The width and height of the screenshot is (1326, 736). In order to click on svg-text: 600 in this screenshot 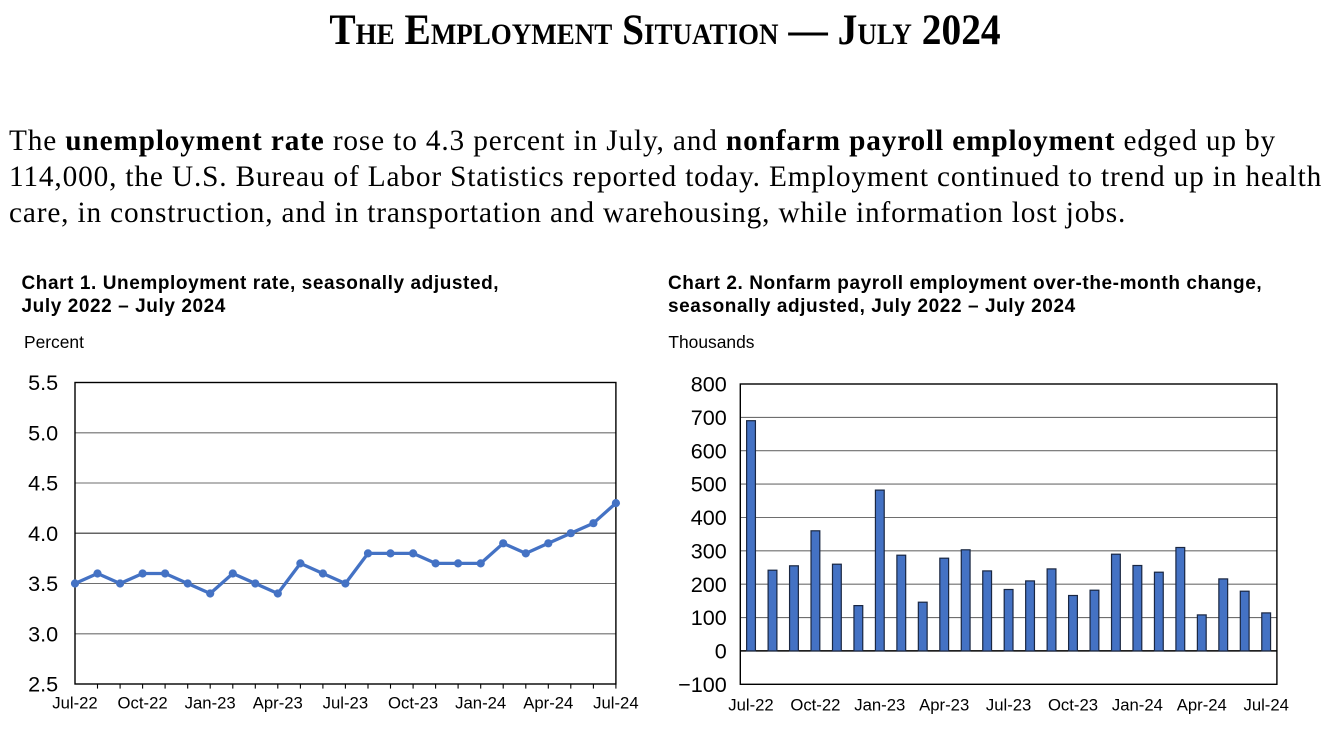, I will do `click(709, 450)`.